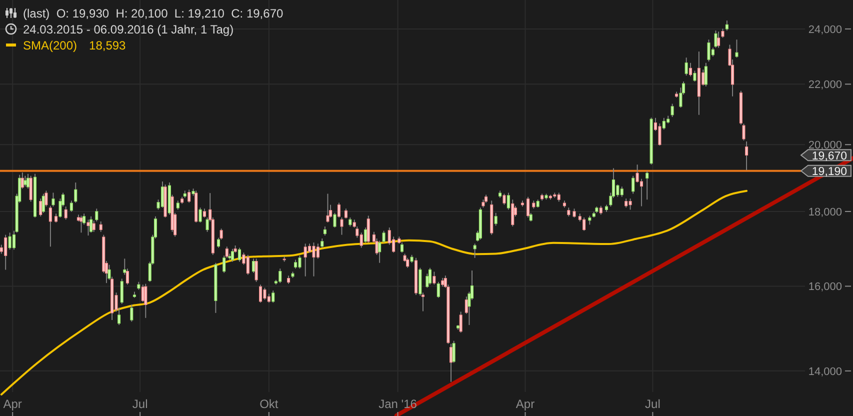 This screenshot has width=853, height=416. Describe the element at coordinates (128, 29) in the screenshot. I see `text: 24.03.2015 - 06.09.2016 (1 Jahr, 1 Tag)` at that location.